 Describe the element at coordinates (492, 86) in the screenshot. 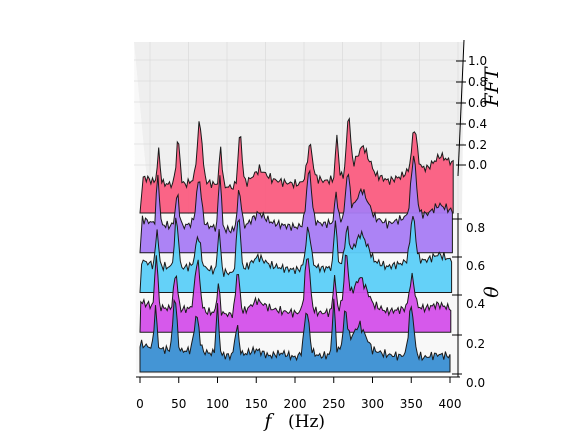

I see `z-axis-label: FFT` at that location.